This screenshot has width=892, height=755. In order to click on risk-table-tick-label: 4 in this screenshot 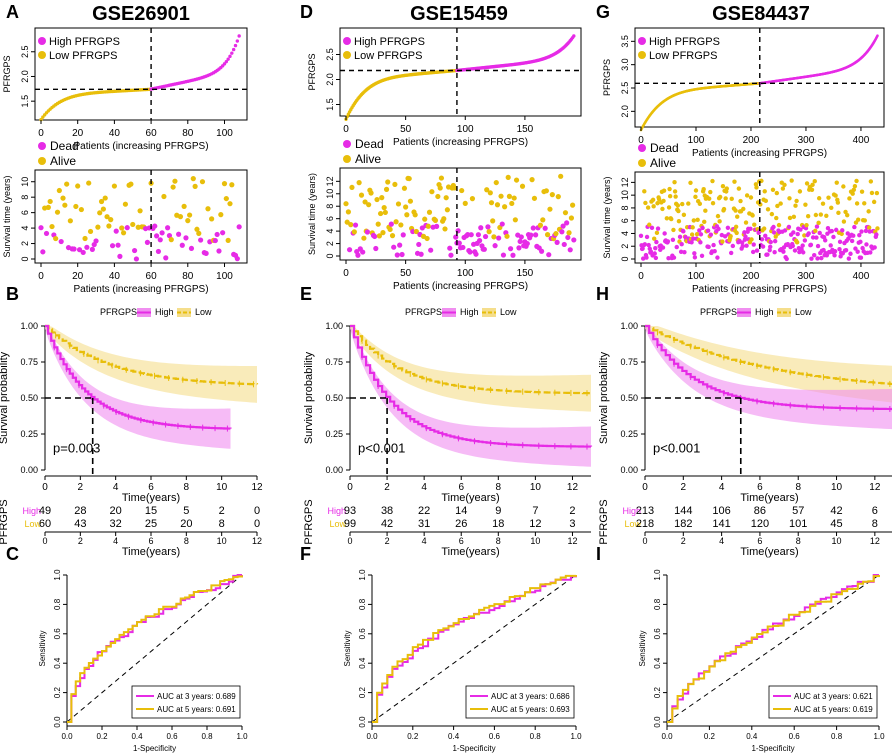, I will do `click(424, 541)`.